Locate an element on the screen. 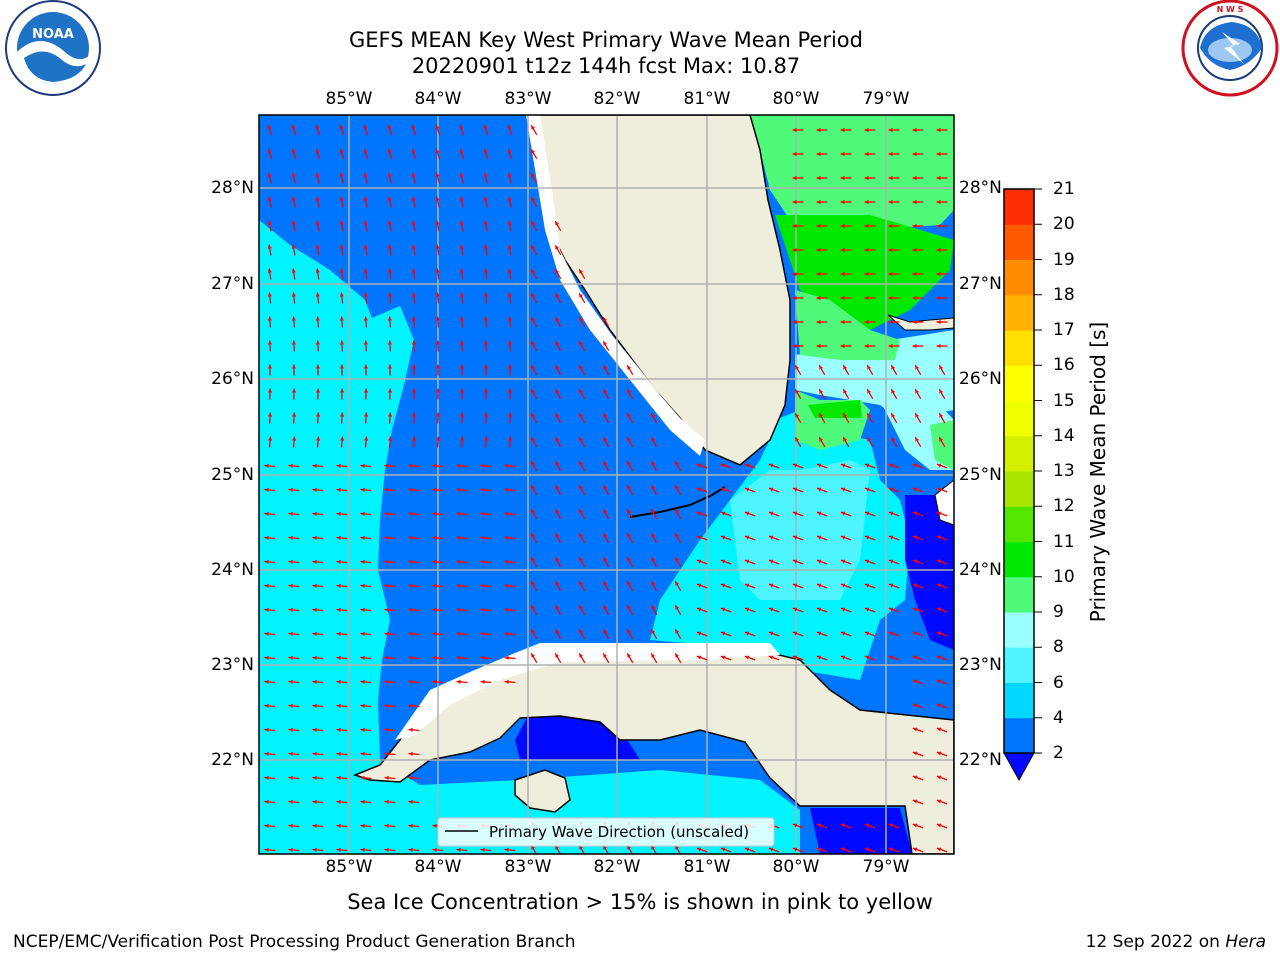  lon-tick-top: 84°W is located at coordinates (438, 99).